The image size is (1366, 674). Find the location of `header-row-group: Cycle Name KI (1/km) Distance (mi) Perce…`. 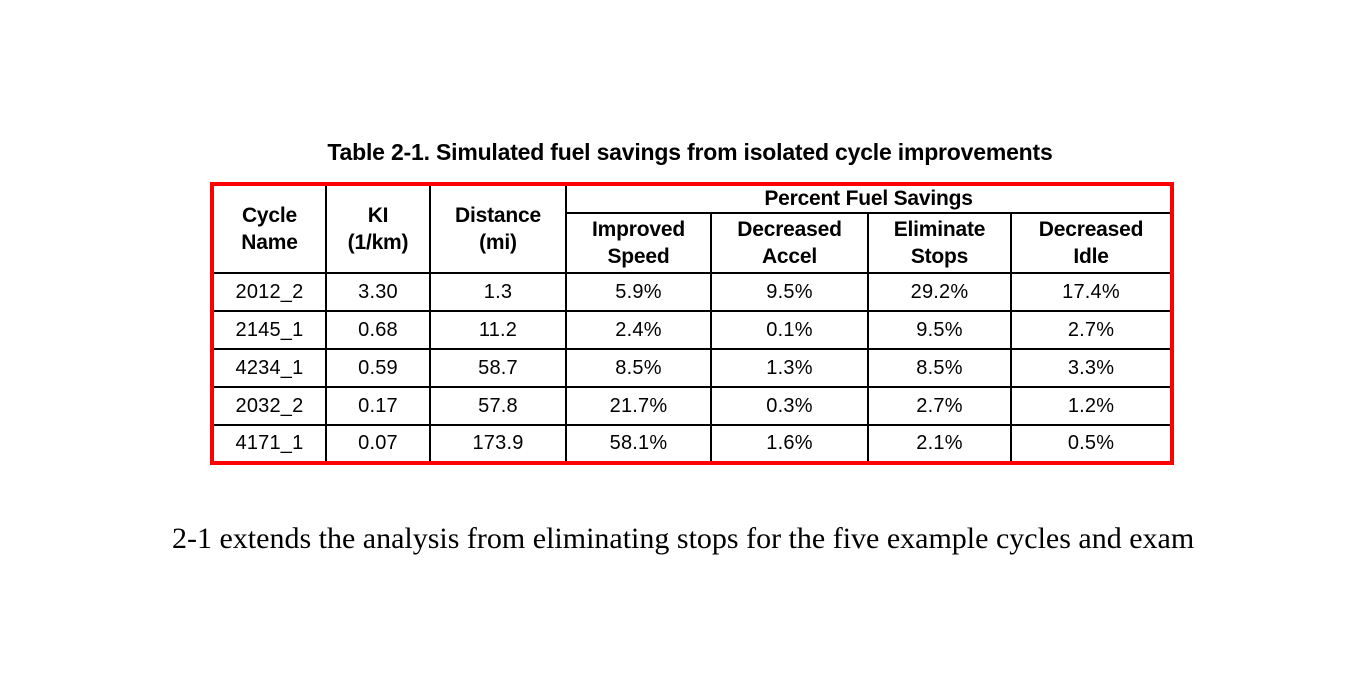

header-row-group: Cycle Name KI (1/km) Distance (mi) Perce… is located at coordinates (692, 228).